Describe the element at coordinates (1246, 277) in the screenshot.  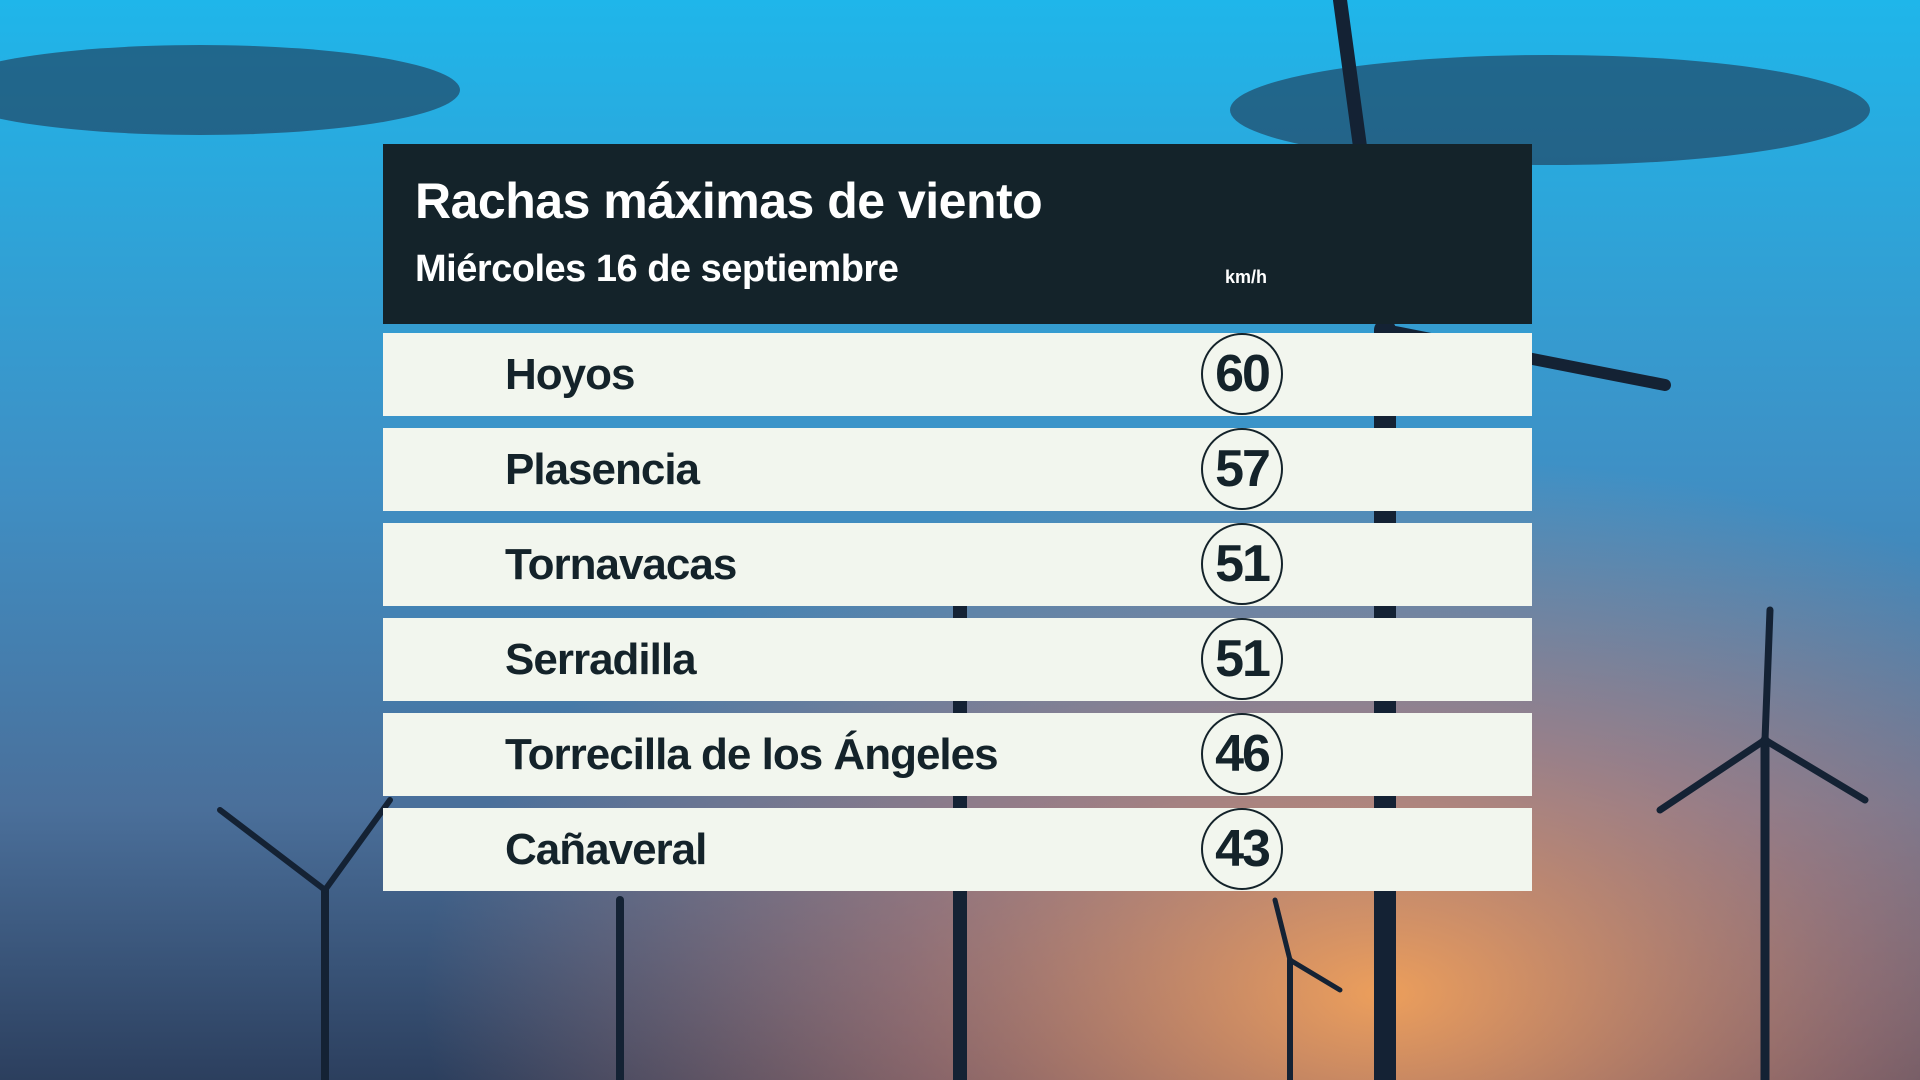
I see `unit-label: km/h` at that location.